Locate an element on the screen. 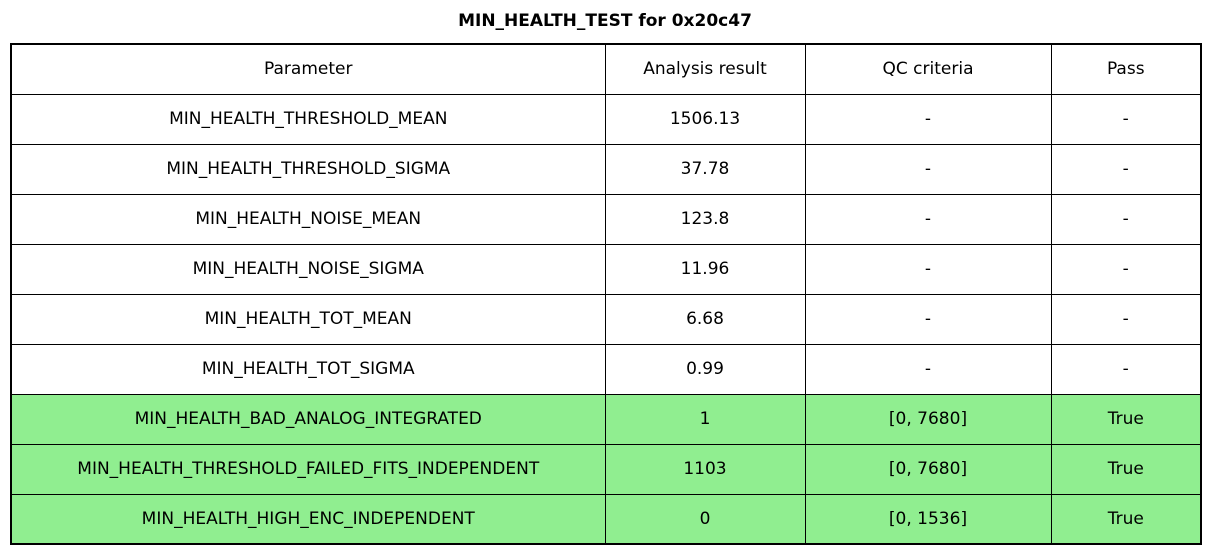  column-header-pass: Pass is located at coordinates (1126, 69).